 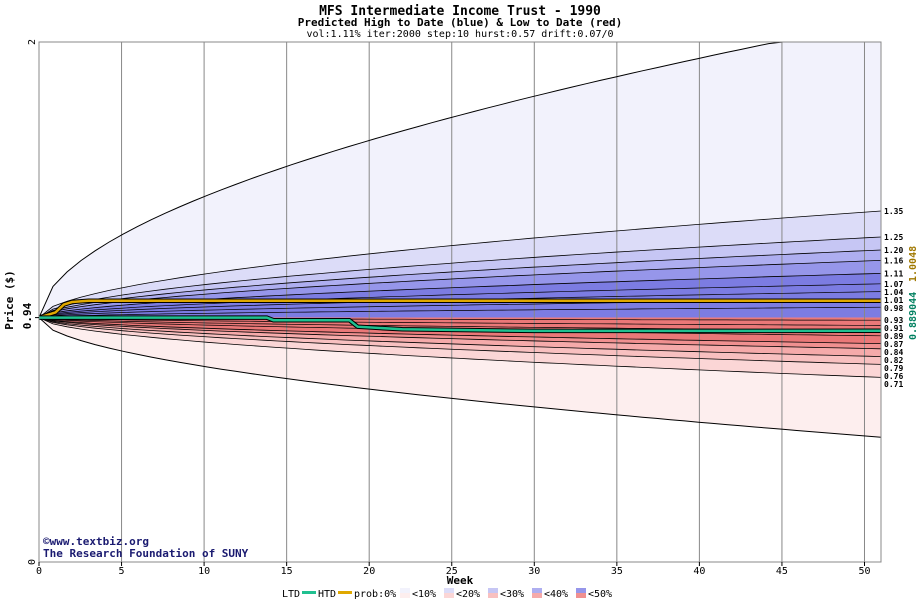 What do you see at coordinates (122, 571) in the screenshot?
I see `x-tick-label: 5` at bounding box center [122, 571].